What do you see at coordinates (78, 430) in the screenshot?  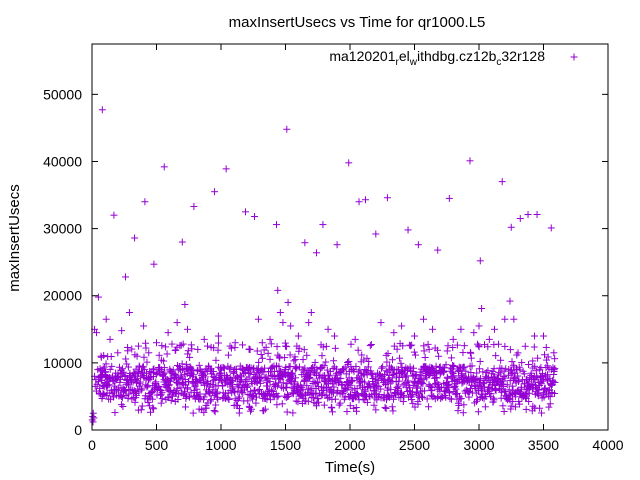 I see `y-tick-label: 0` at bounding box center [78, 430].